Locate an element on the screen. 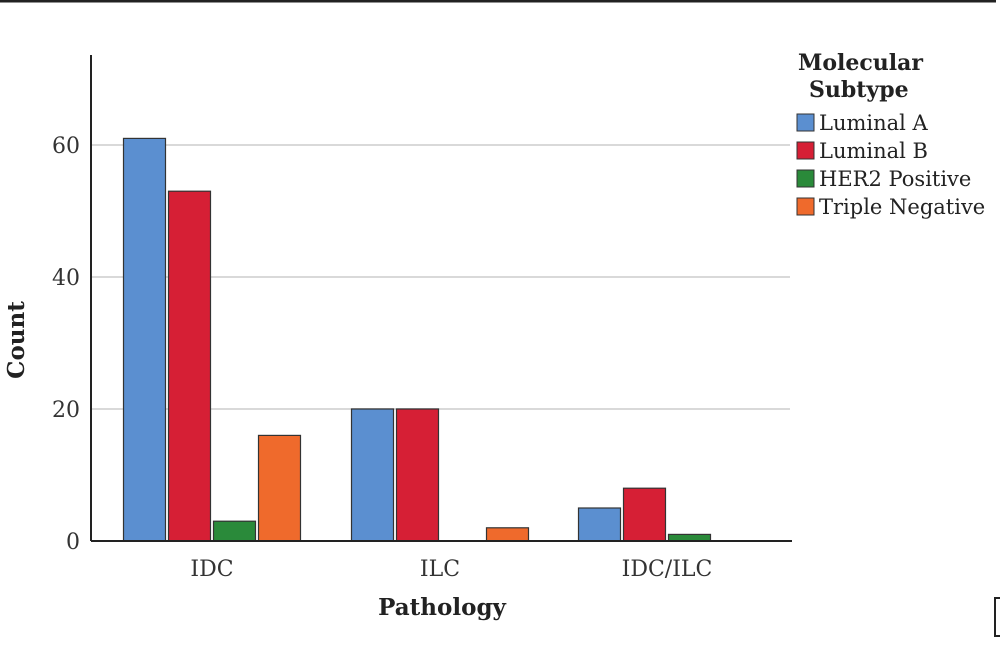  bar-ilc-luminal-b is located at coordinates (417, 475).